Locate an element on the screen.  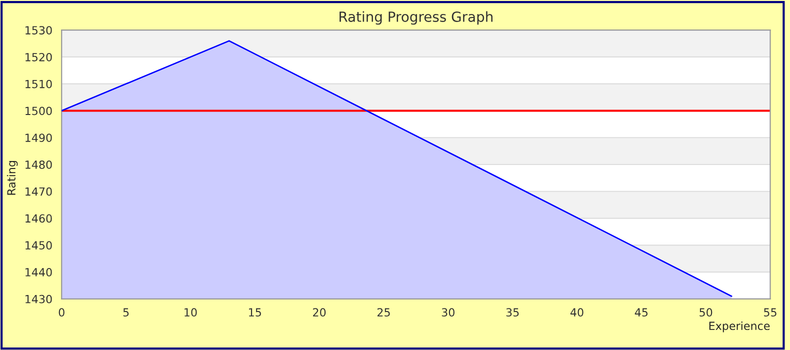
y-tick-label: 1450 is located at coordinates (39, 245).